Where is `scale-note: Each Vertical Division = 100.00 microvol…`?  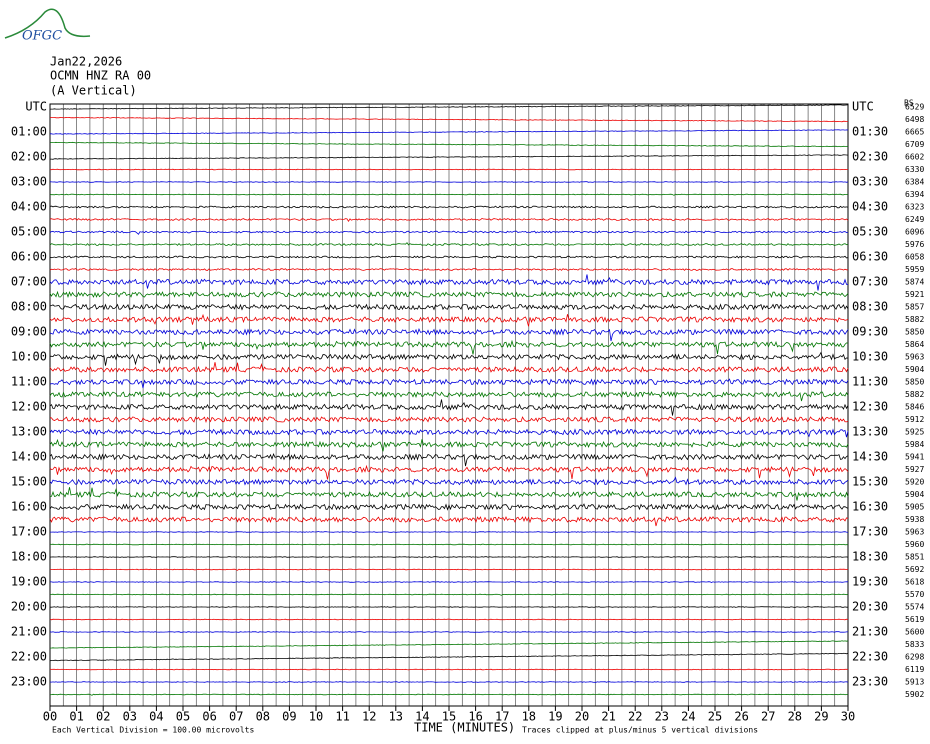 scale-note: Each Vertical Division = 100.00 microvol… is located at coordinates (153, 730).